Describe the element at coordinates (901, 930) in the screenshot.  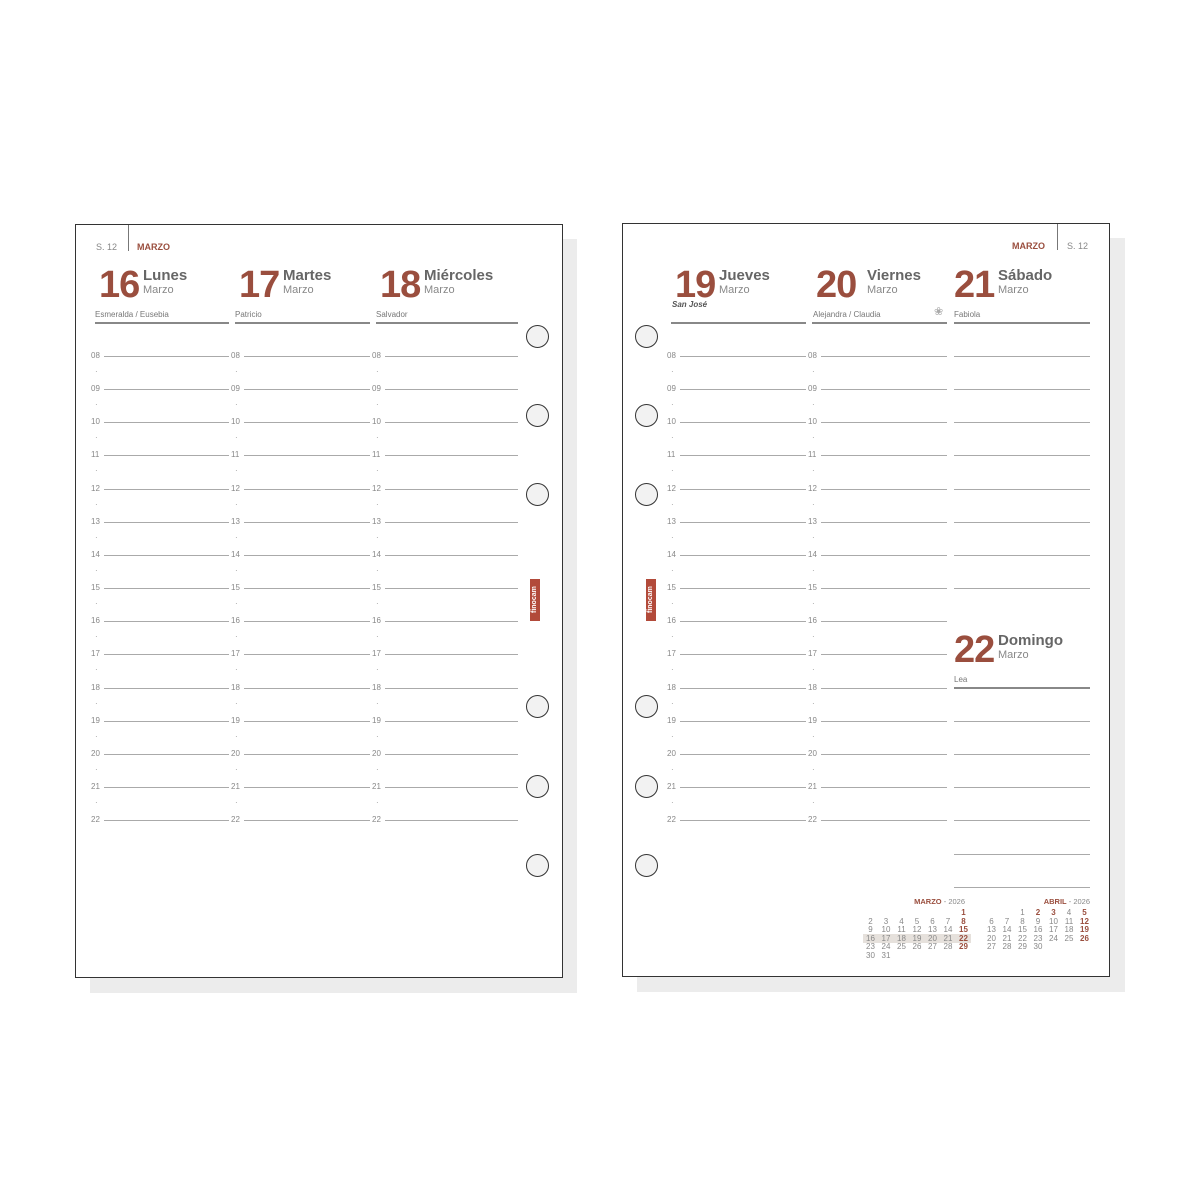
I see `mini-calendar-day: 11` at that location.